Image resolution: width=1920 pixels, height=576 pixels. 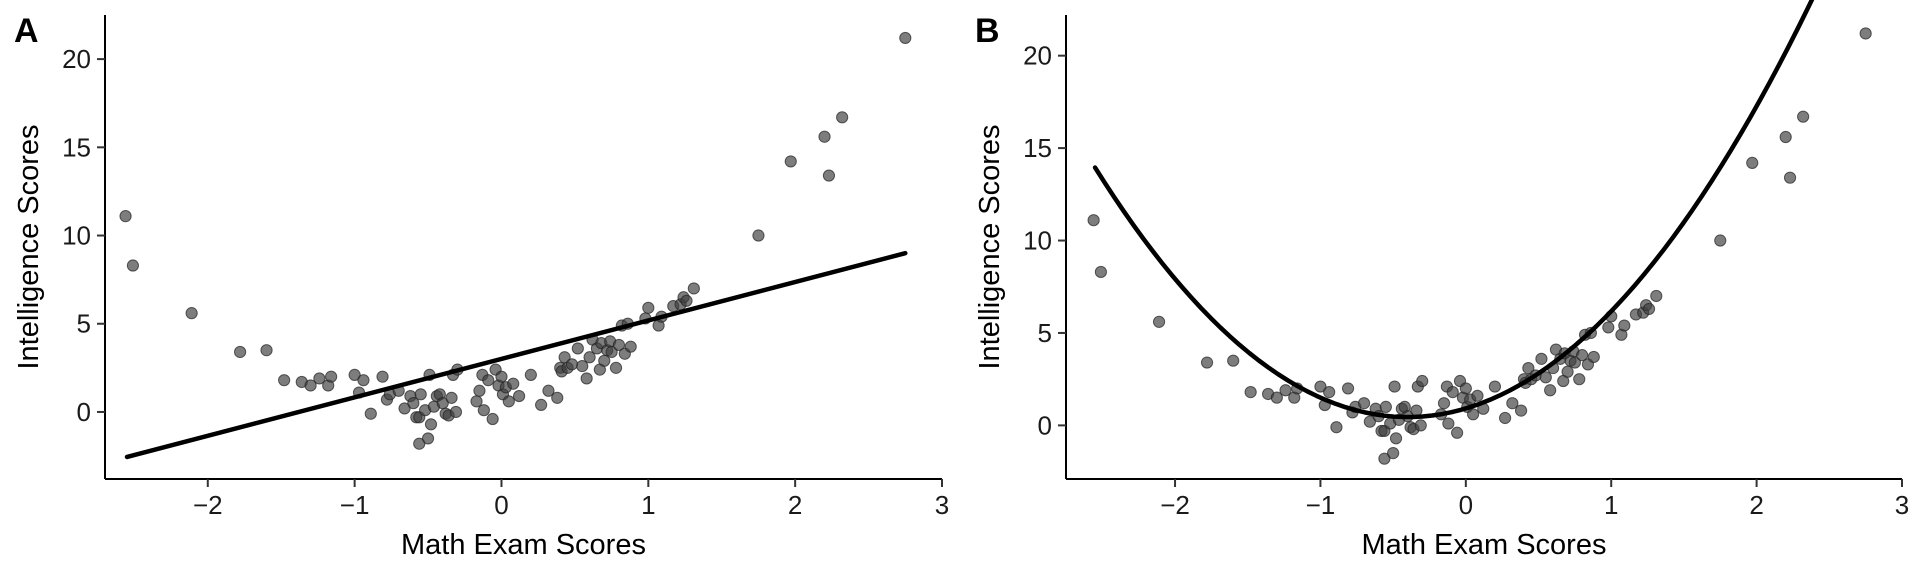 What do you see at coordinates (1466, 505) in the screenshot?
I see `x-tick-label-b: 0` at bounding box center [1466, 505].